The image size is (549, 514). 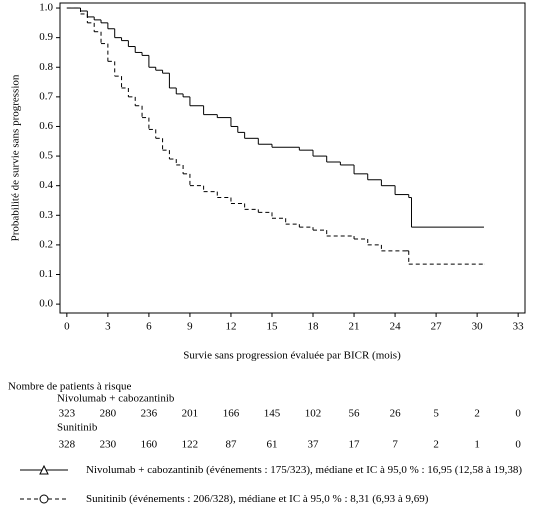 What do you see at coordinates (108, 414) in the screenshot?
I see `risk-count: 280` at bounding box center [108, 414].